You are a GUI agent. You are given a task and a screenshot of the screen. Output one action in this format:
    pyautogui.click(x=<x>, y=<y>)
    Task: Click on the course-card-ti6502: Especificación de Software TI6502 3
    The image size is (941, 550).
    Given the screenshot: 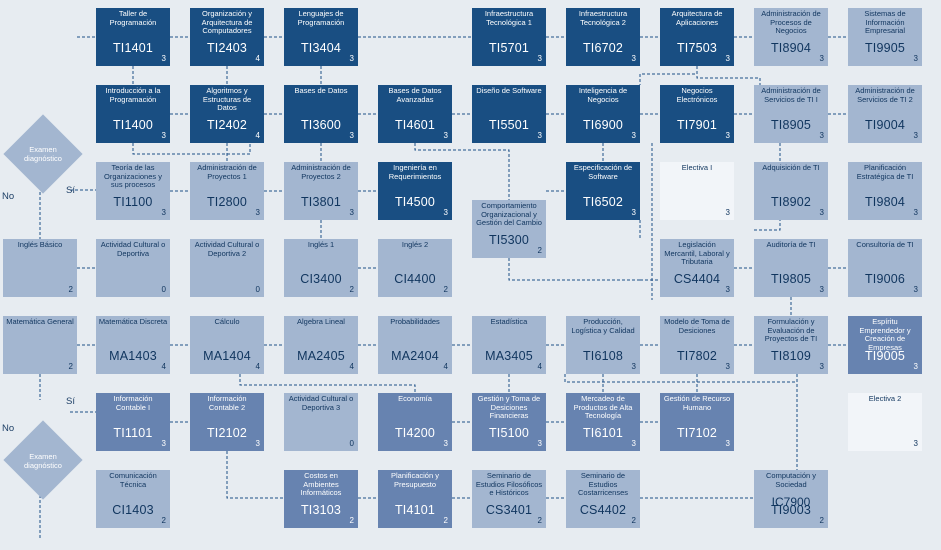 What is the action you would take?
    pyautogui.click(x=603, y=191)
    